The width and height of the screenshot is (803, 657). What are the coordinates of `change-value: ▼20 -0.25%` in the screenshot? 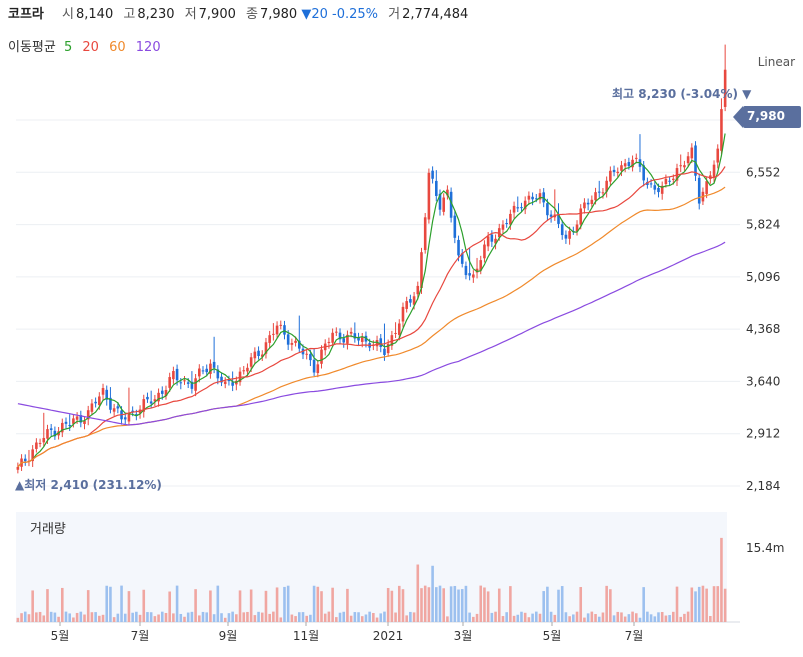 It's located at (340, 14).